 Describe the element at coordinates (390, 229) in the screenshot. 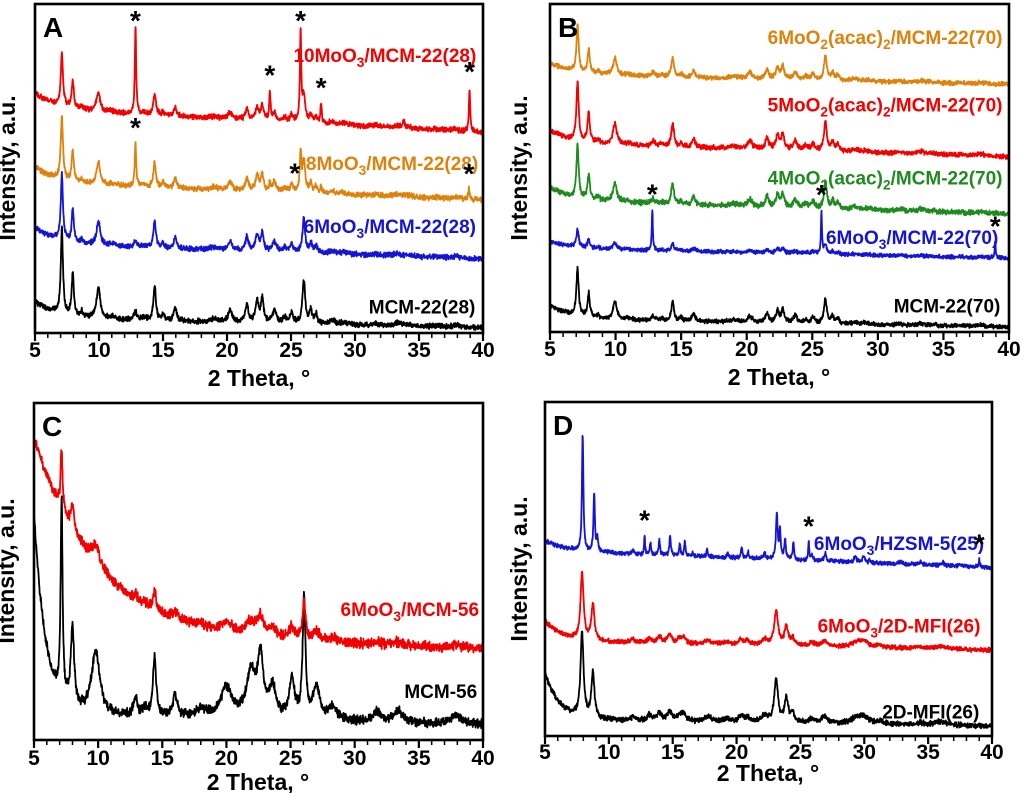

I see `trace-label-6moo3-mcm-22-28: 6MoO3/MCM-22(28)` at that location.